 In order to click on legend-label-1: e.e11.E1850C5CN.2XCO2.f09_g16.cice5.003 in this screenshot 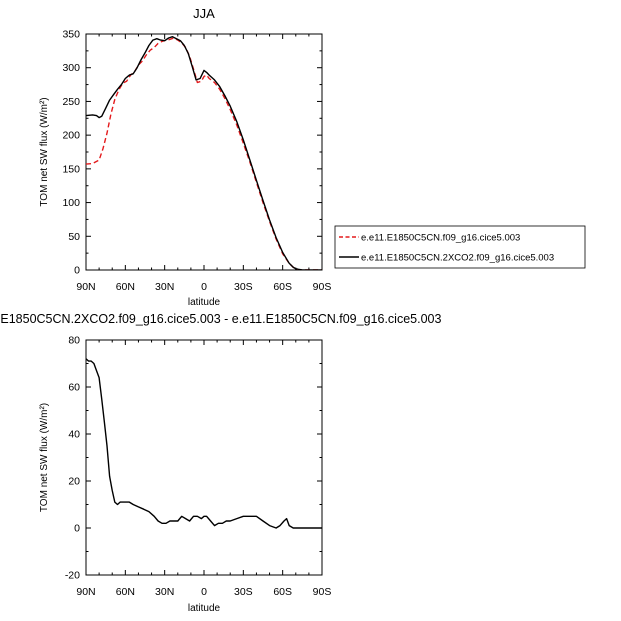, I will do `click(457, 258)`.